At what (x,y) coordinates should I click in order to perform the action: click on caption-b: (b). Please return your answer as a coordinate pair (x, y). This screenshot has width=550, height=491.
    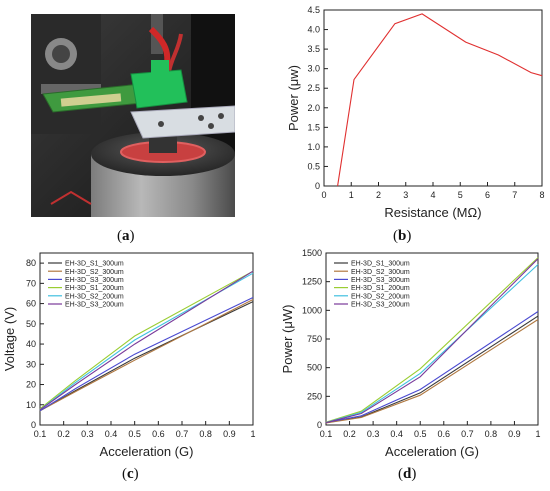
    Looking at the image, I should click on (402, 236).